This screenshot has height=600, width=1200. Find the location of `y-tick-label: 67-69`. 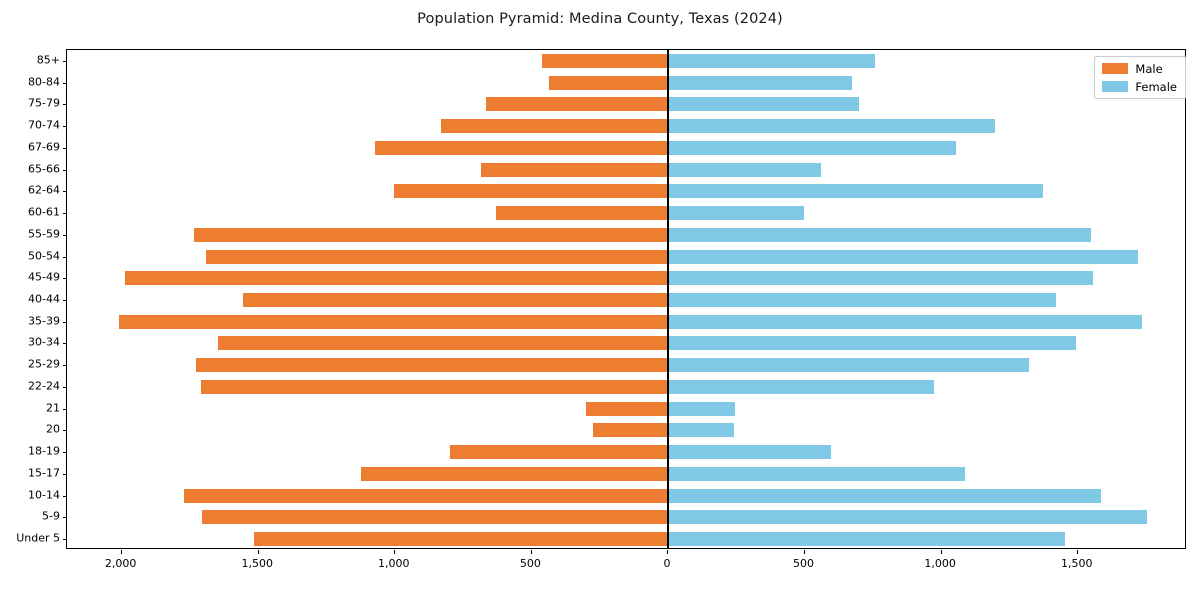

y-tick-label: 67-69 is located at coordinates (44, 147).